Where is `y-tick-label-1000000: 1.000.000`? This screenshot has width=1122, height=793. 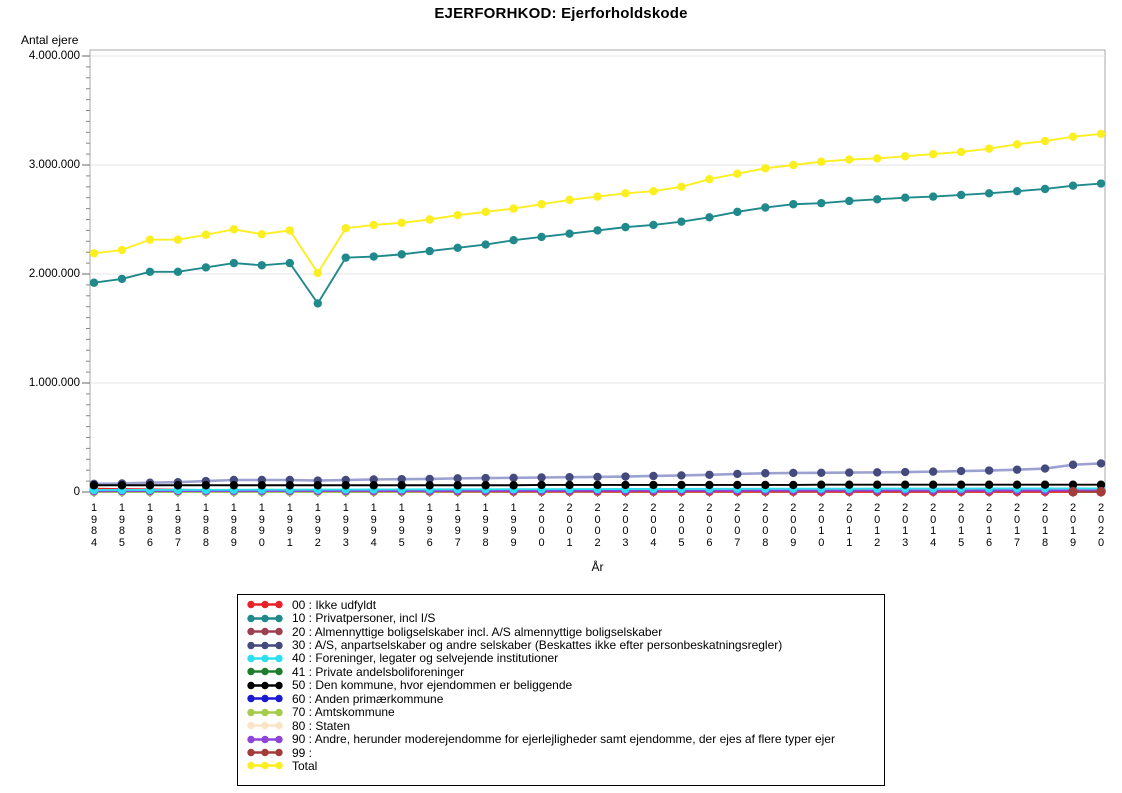 y-tick-label-1000000: 1.000.000 is located at coordinates (54, 382).